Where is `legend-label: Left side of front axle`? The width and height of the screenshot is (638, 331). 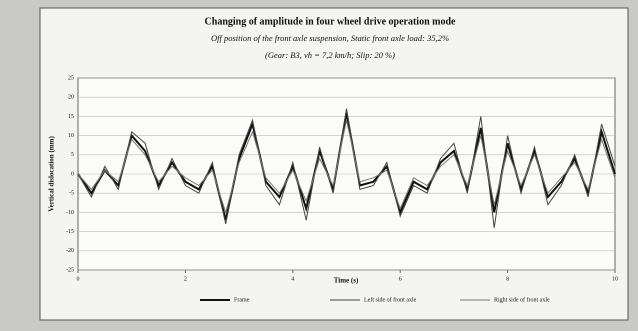
legend-label: Left side of front axle is located at coordinates (390, 299).